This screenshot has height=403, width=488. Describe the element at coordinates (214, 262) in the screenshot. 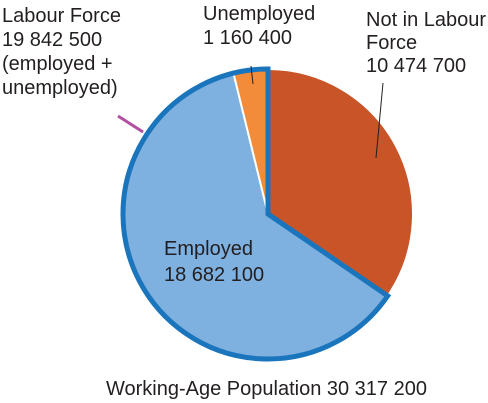

I see `employed-label: Employed 18 682 100` at that location.